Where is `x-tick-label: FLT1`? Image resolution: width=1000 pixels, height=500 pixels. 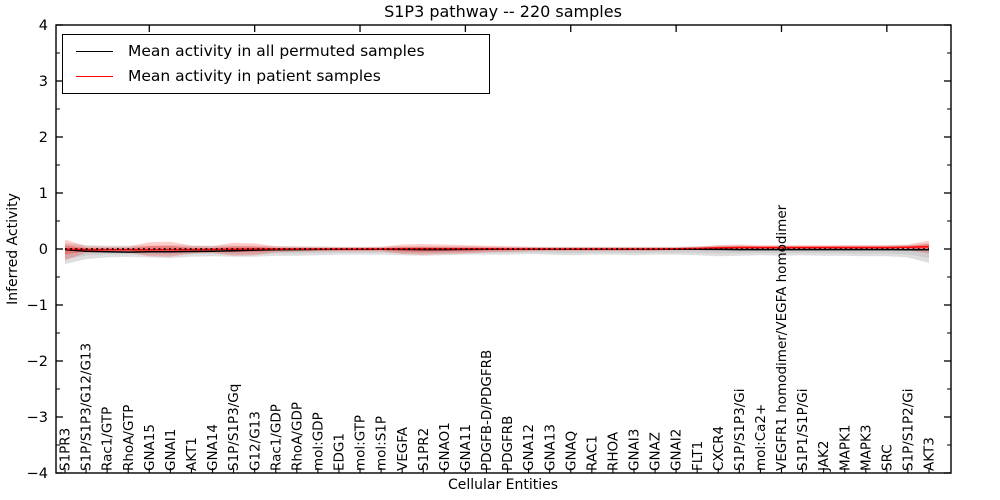
x-tick-label: FLT1 is located at coordinates (698, 456).